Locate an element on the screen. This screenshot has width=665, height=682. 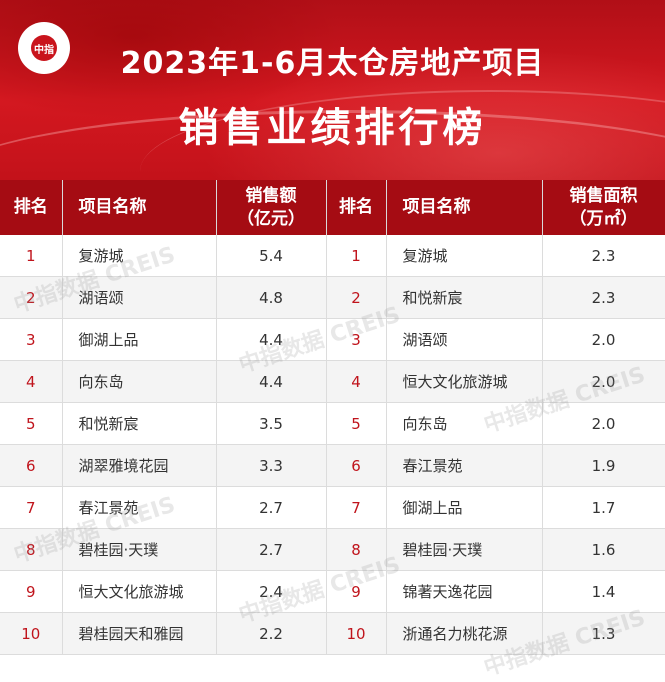
table-row: 6 湖翠雅境花园 3.3 6 春江景苑 1.9 is located at coordinates (332, 465).